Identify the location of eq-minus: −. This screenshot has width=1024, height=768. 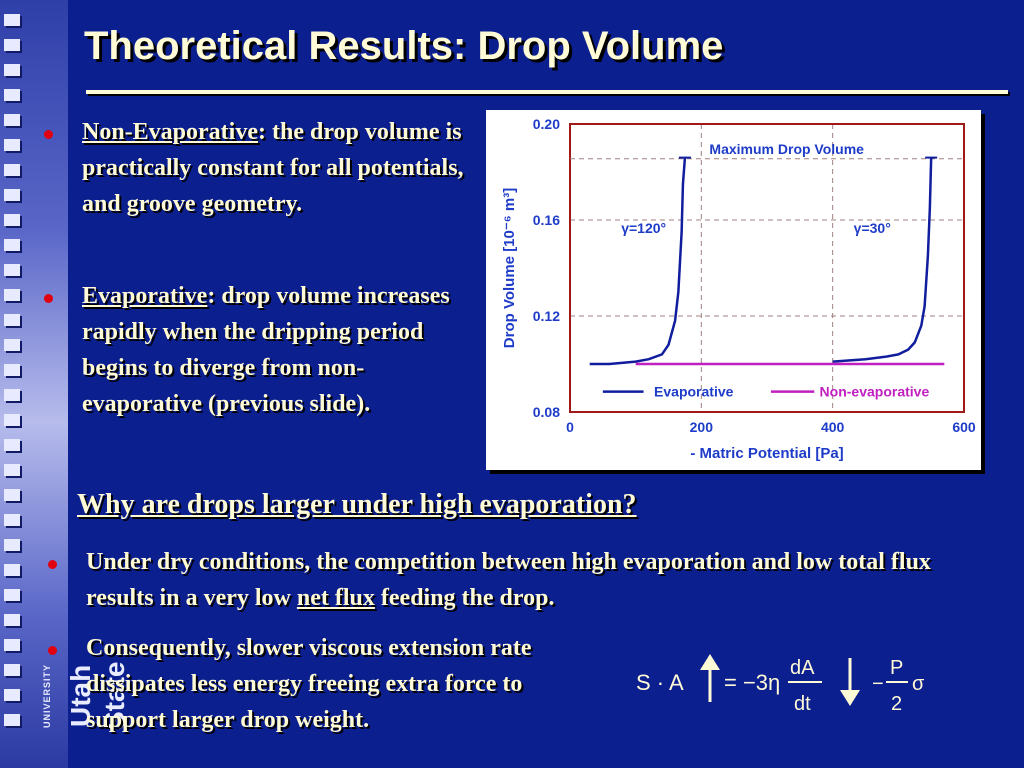
(878, 684).